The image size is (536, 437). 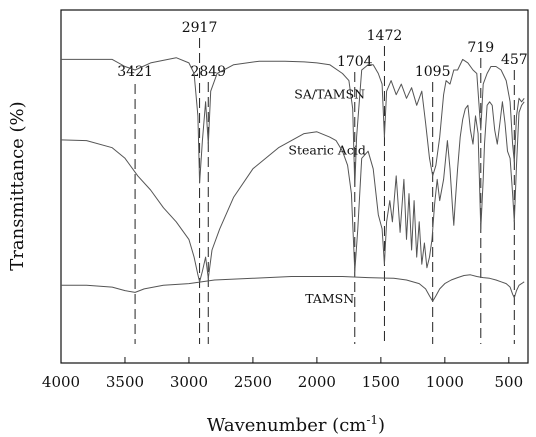 I want to click on x-tick-label: 2500, so click(x=253, y=382).